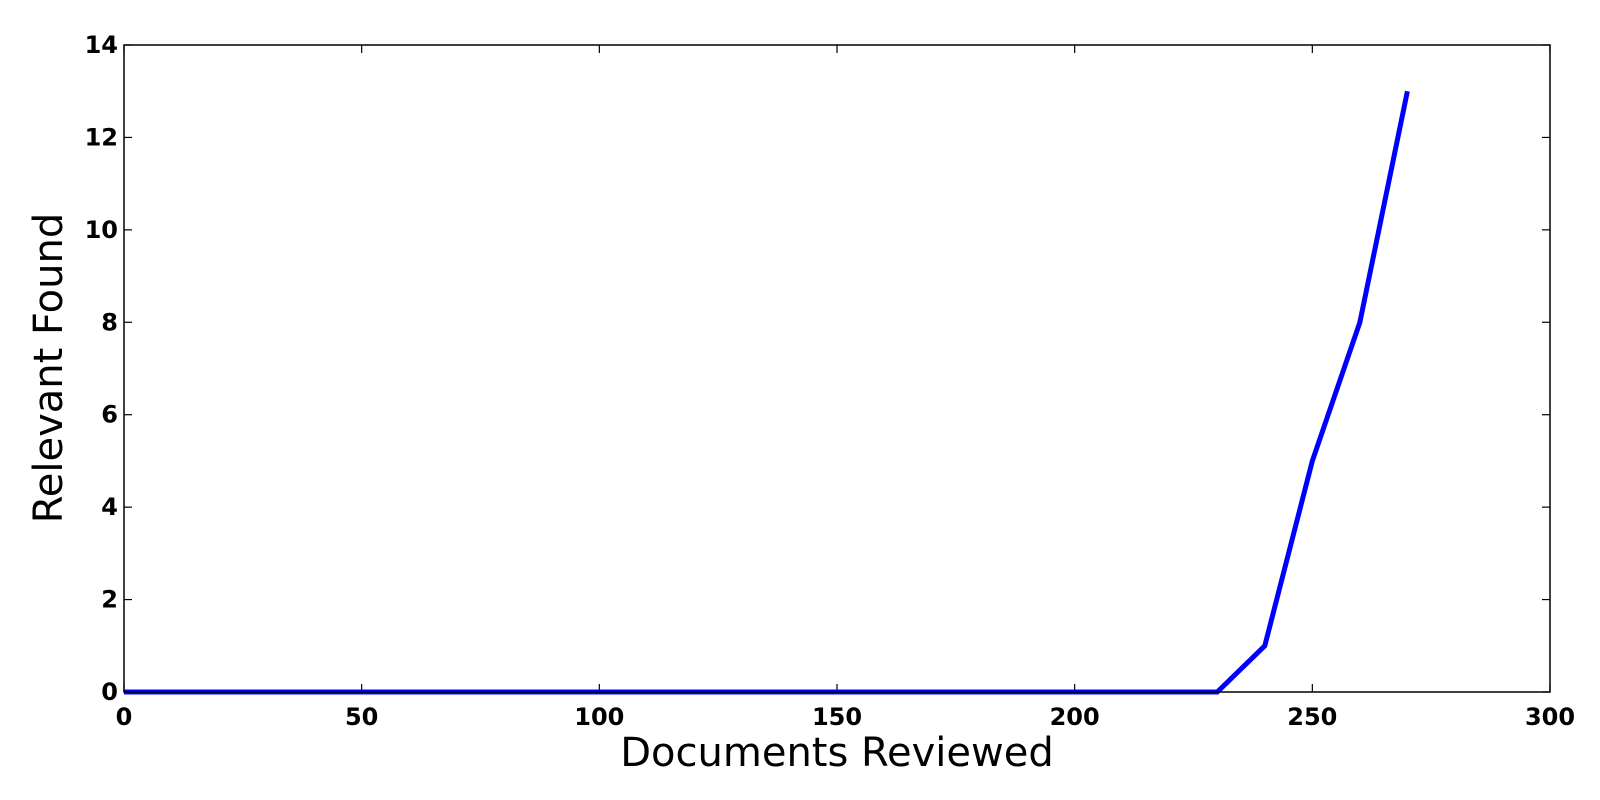 The height and width of the screenshot is (800, 1600). What do you see at coordinates (109, 322) in the screenshot?
I see `y-tick-label: 8` at bounding box center [109, 322].